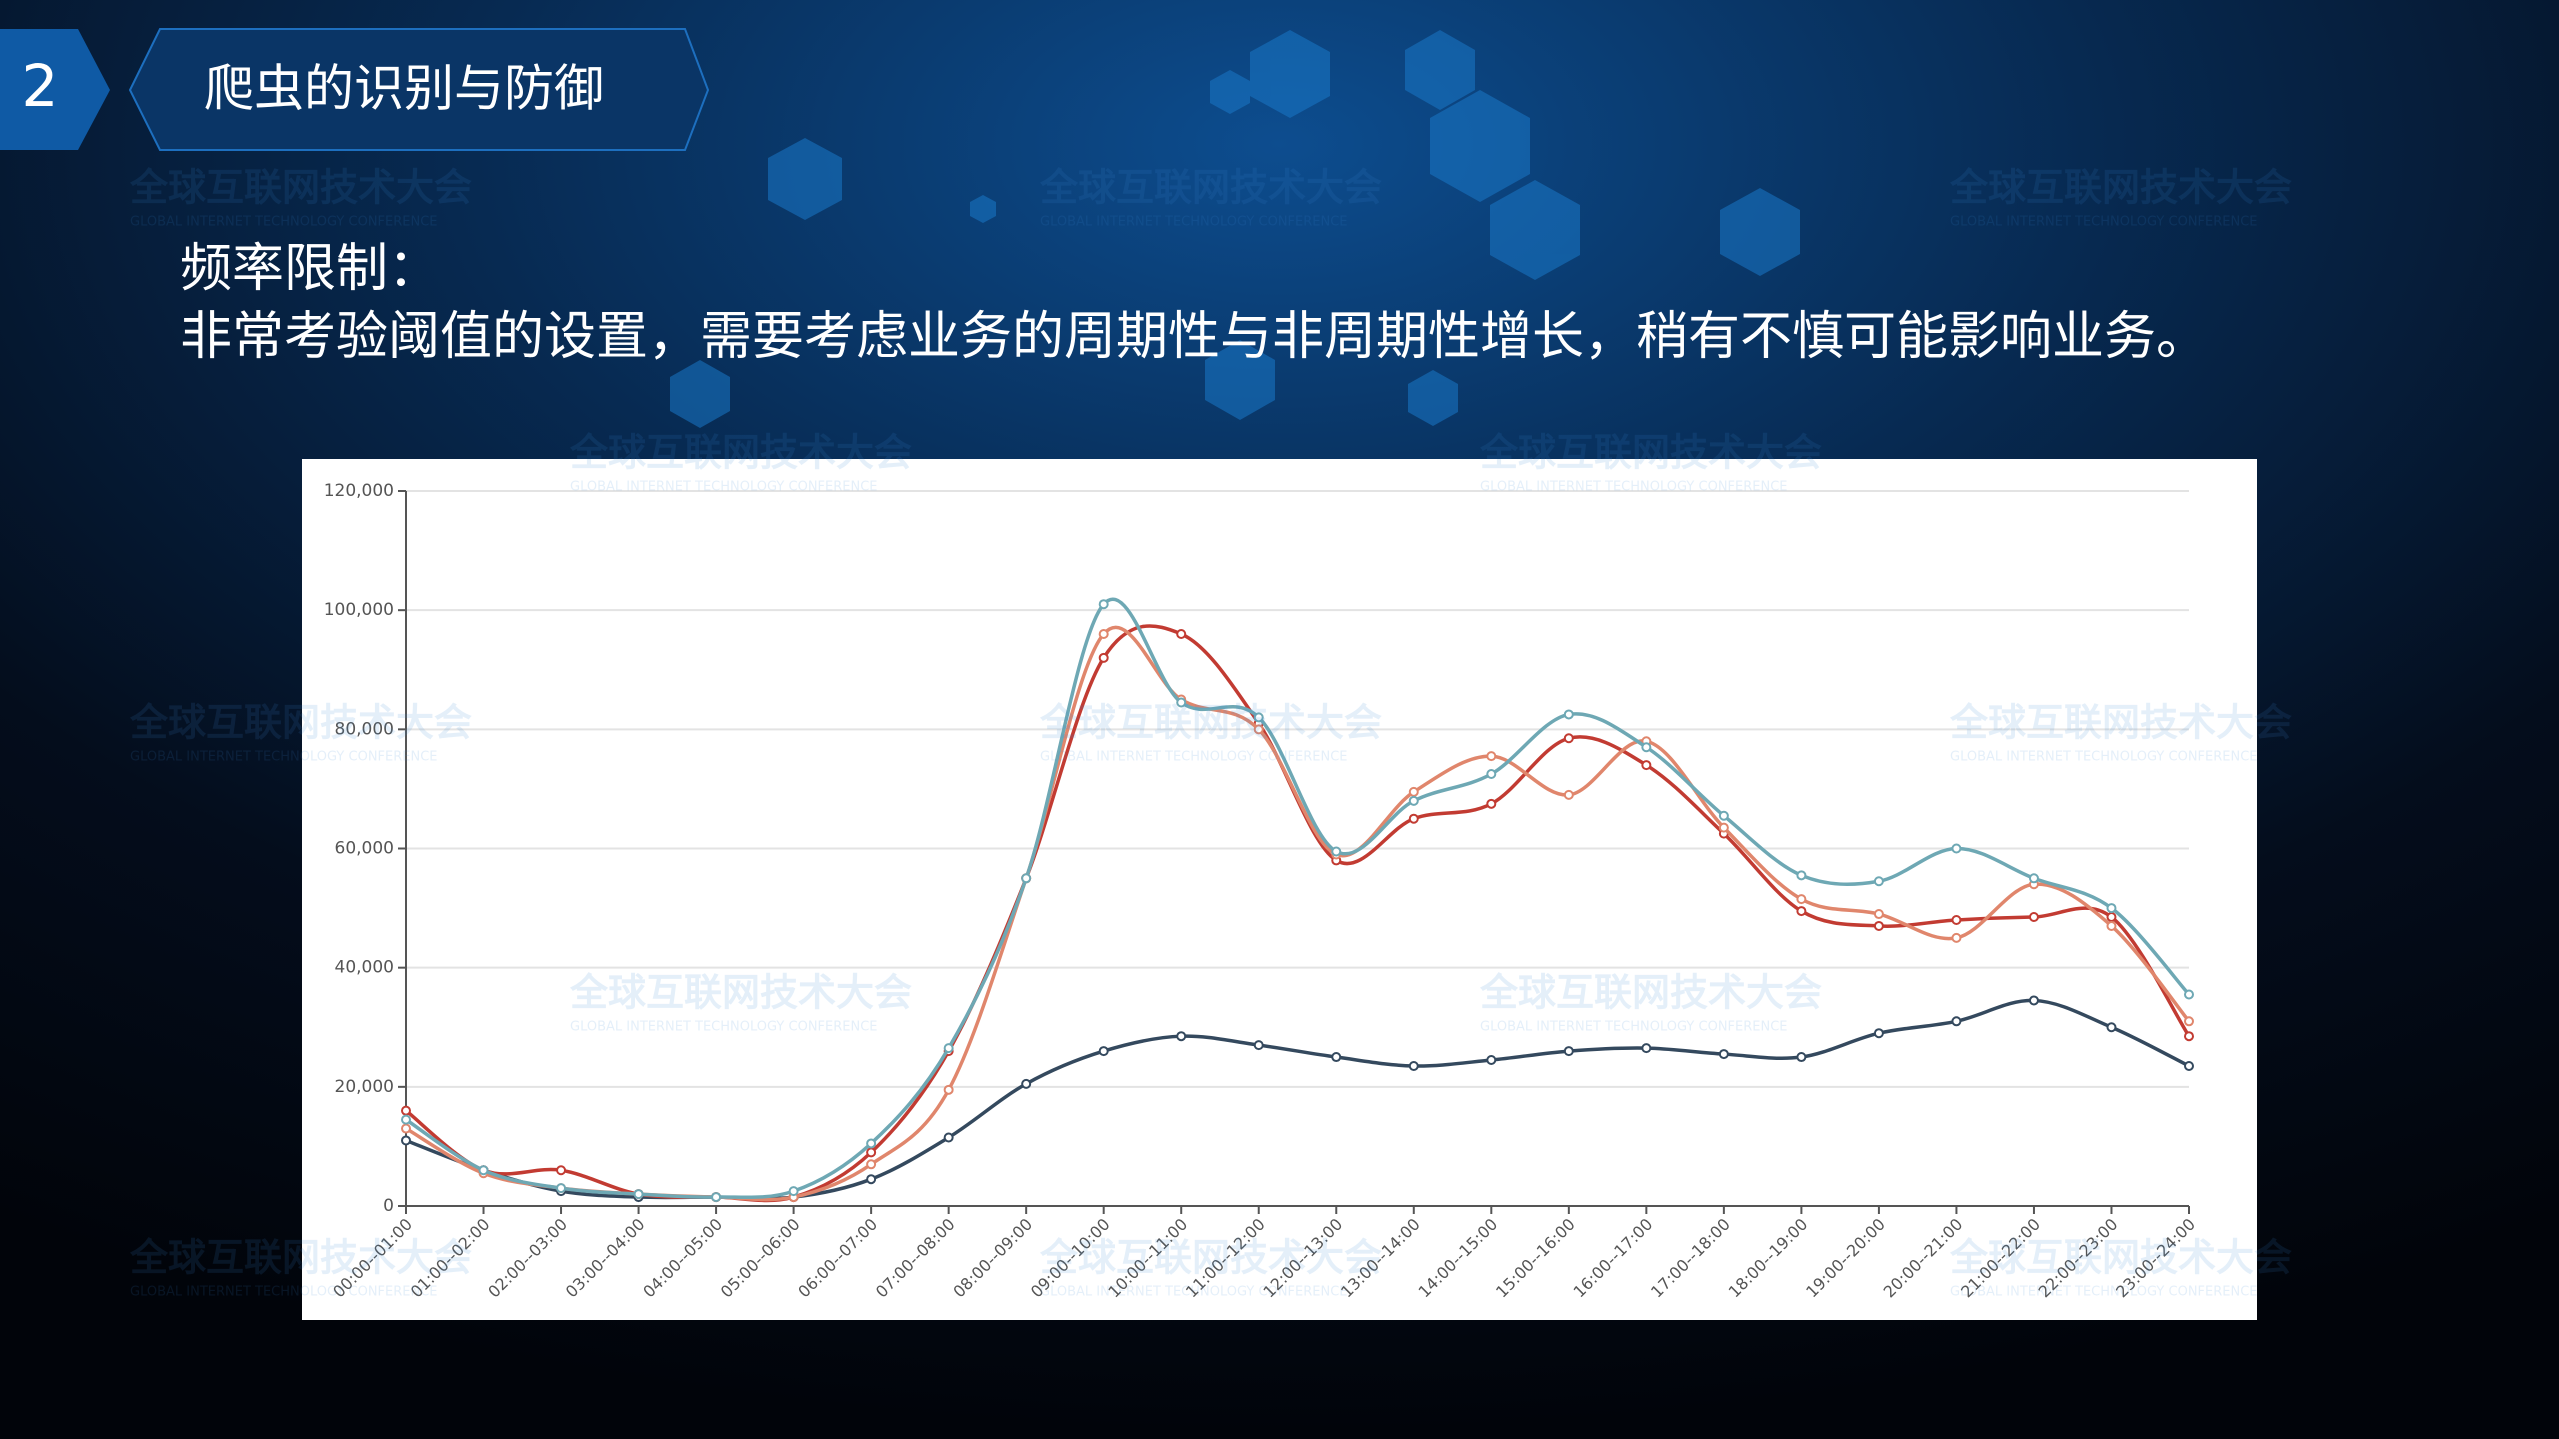  I want to click on body-text: 非常考验阈值的设置，需要考虑业务的周期性与非周期性增长，稍有不慎可能影响业务。, so click(1194, 337).